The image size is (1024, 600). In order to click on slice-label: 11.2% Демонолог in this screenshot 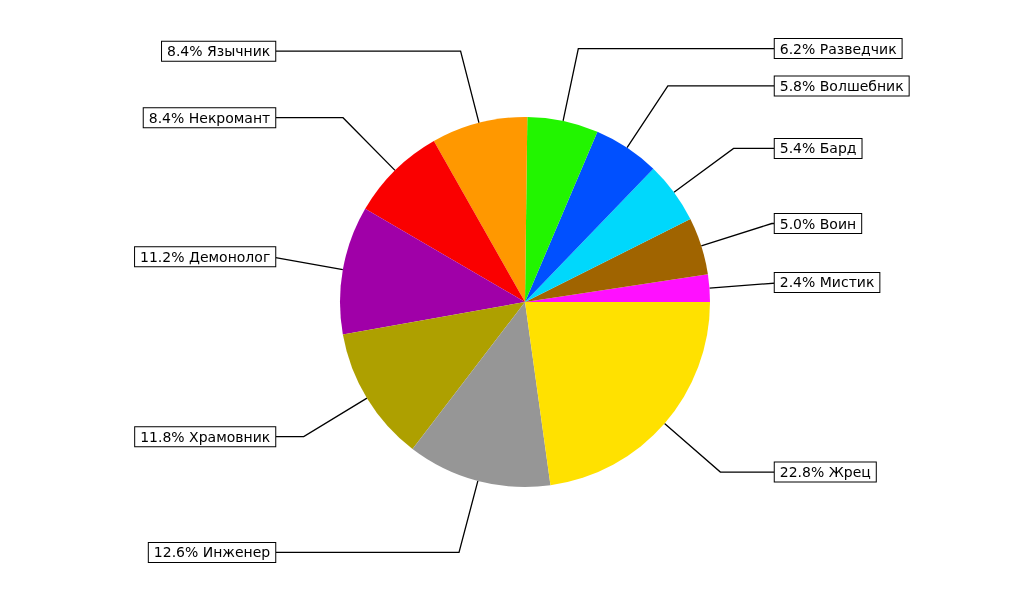, I will do `click(205, 256)`.